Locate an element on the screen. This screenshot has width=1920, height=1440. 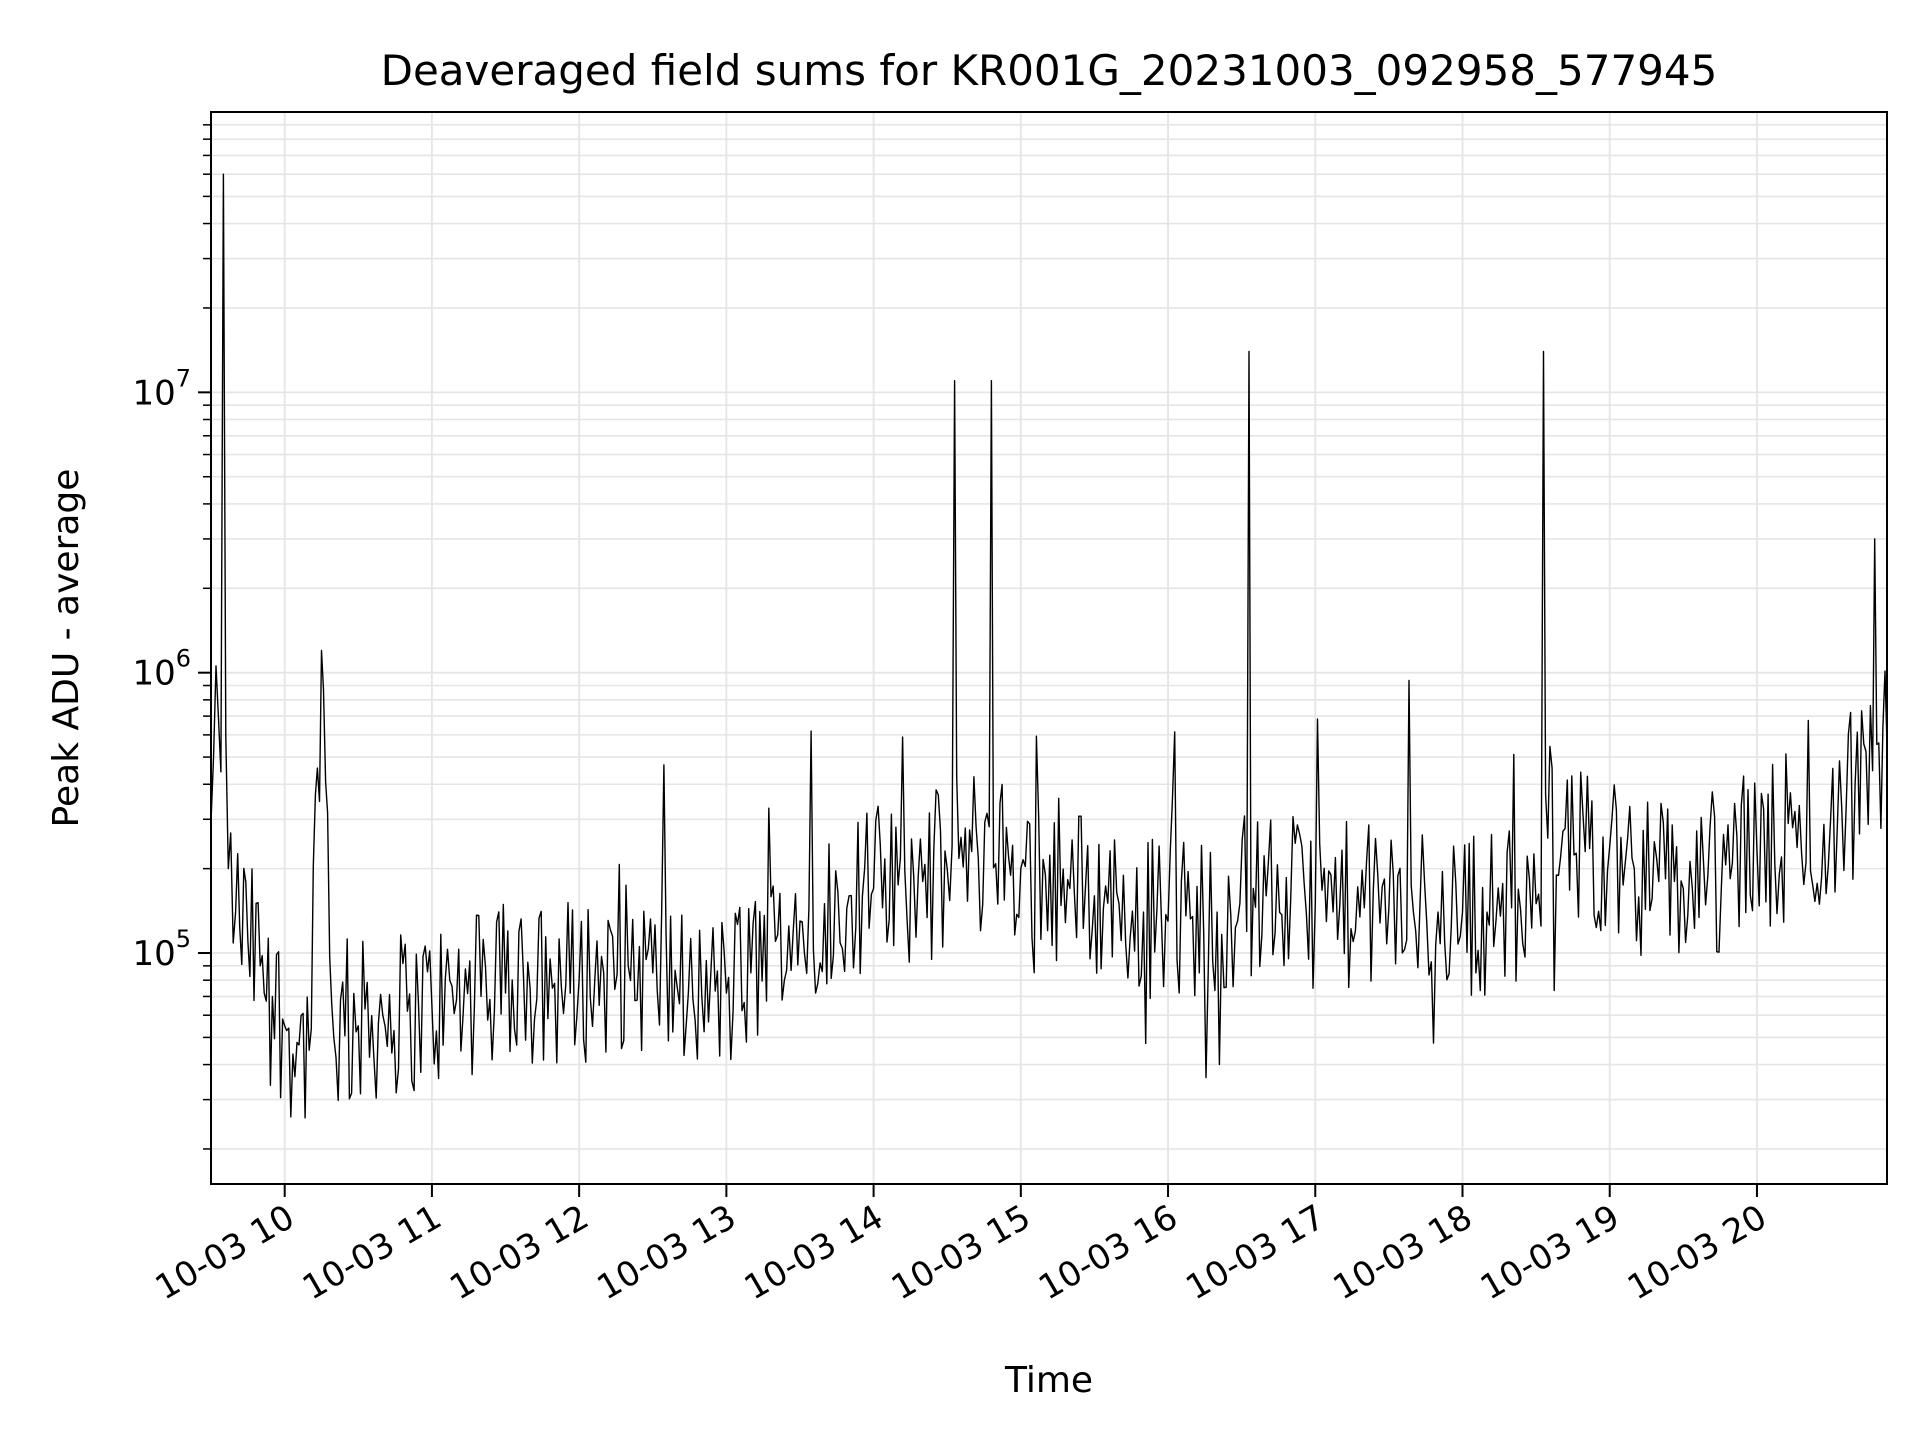
x-axis-label: Time is located at coordinates (1048, 1380).